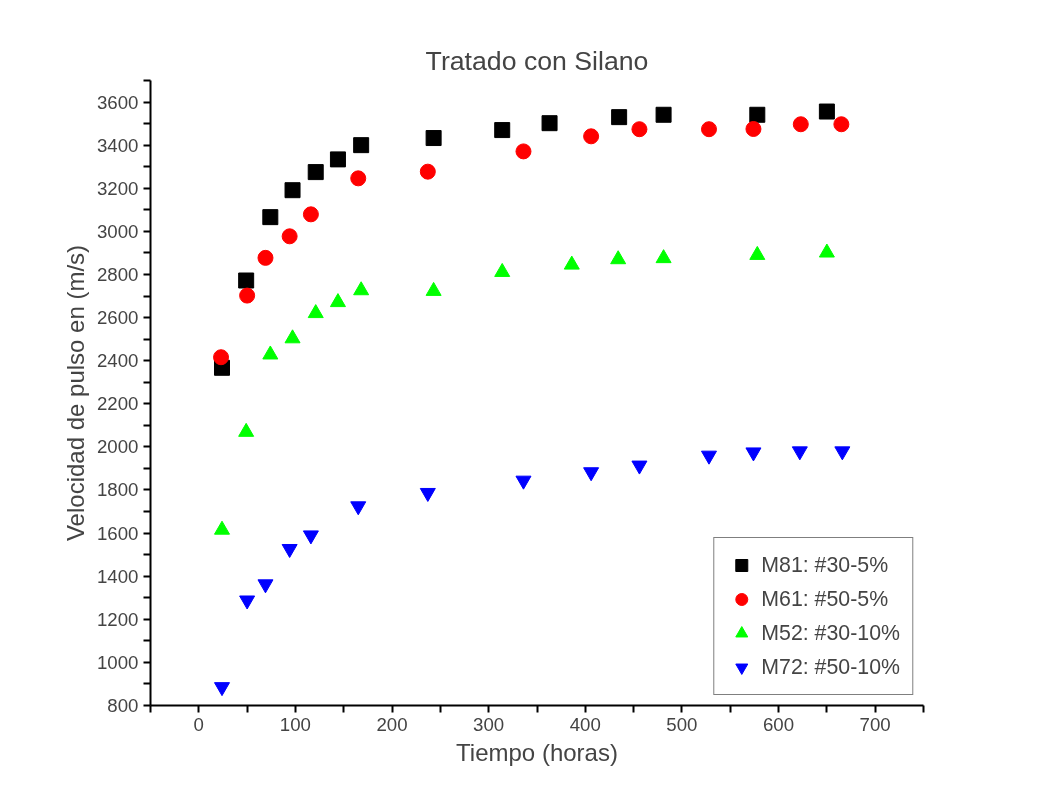 The image size is (1063, 795). What do you see at coordinates (118, 533) in the screenshot?
I see `y-tick-label: 1600` at bounding box center [118, 533].